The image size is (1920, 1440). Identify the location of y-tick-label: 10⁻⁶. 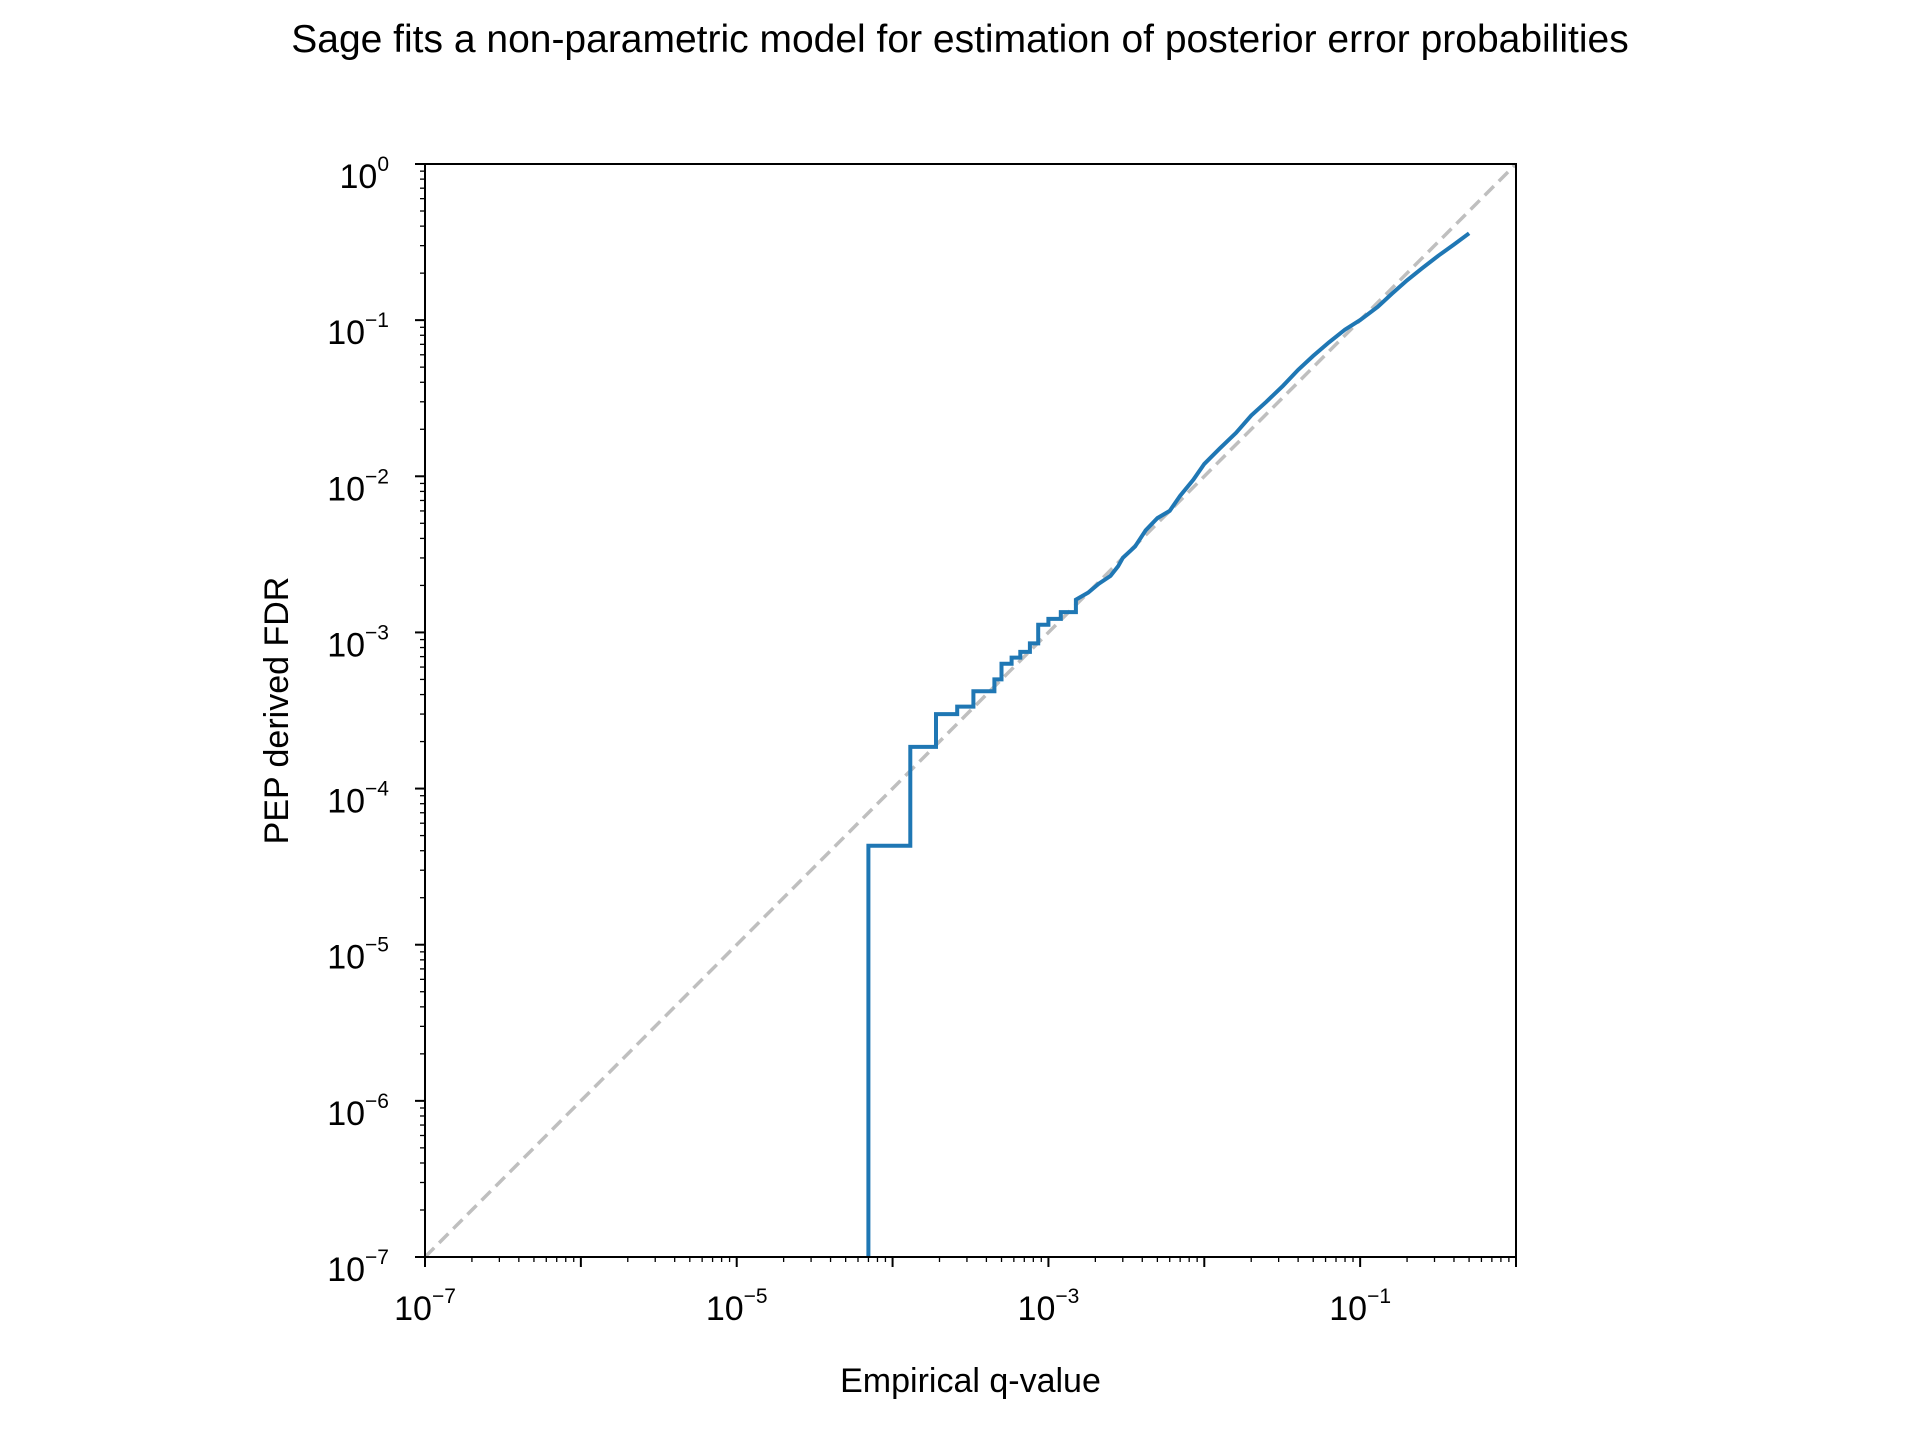
(358, 1111).